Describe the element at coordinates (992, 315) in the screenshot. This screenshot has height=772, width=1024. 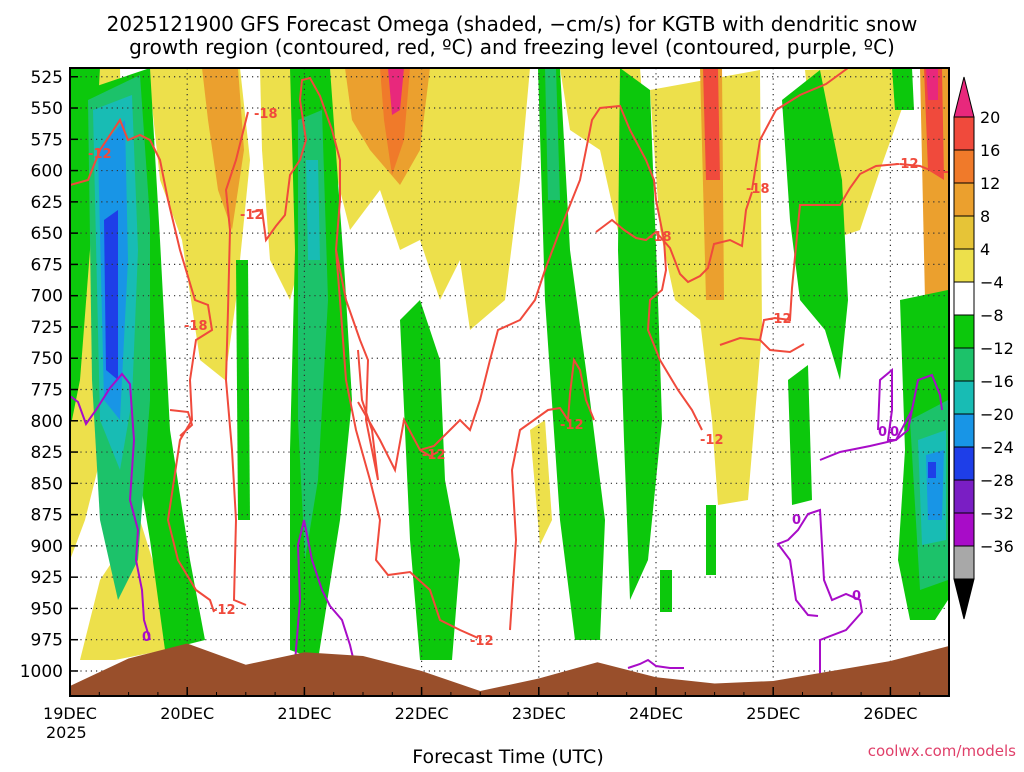
I see `colorbar-label: −8` at that location.